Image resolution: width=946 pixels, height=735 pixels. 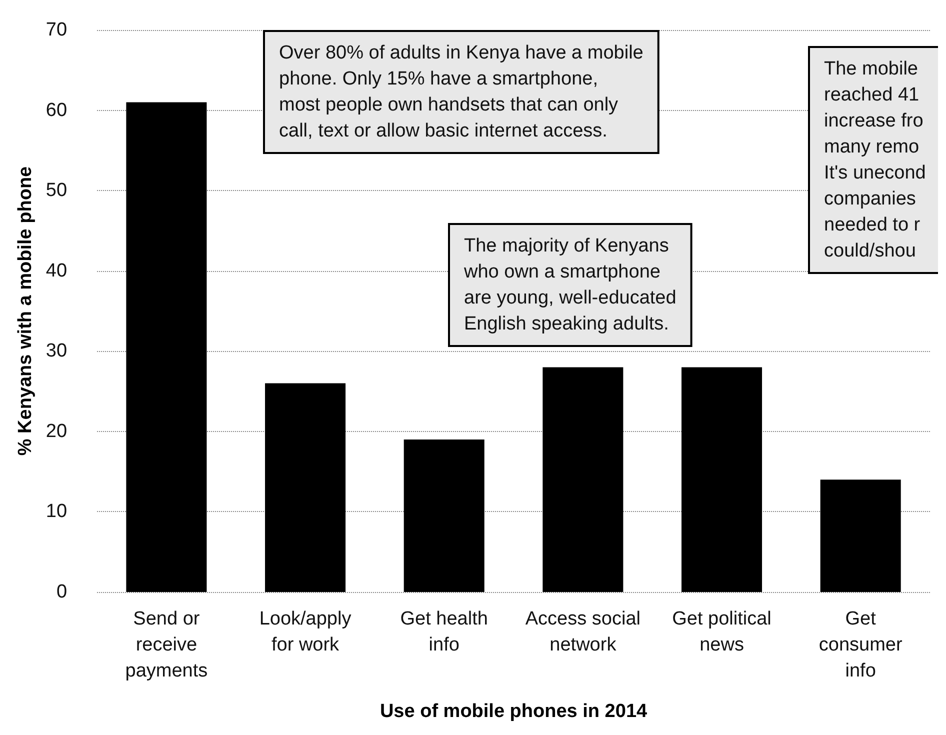 I want to click on y-tick-label: 20, so click(x=57, y=431).